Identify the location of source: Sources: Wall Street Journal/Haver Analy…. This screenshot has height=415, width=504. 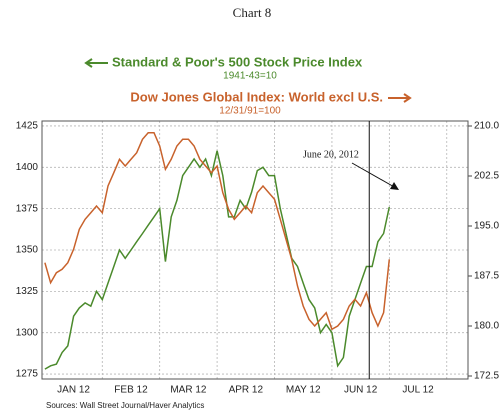
(125, 405).